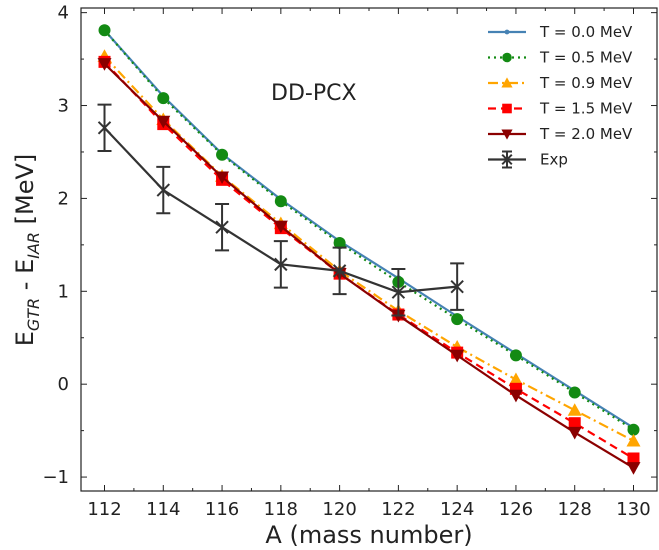 This screenshot has width=659, height=550. I want to click on legend-label: T = 0.9 MeV, so click(586, 83).